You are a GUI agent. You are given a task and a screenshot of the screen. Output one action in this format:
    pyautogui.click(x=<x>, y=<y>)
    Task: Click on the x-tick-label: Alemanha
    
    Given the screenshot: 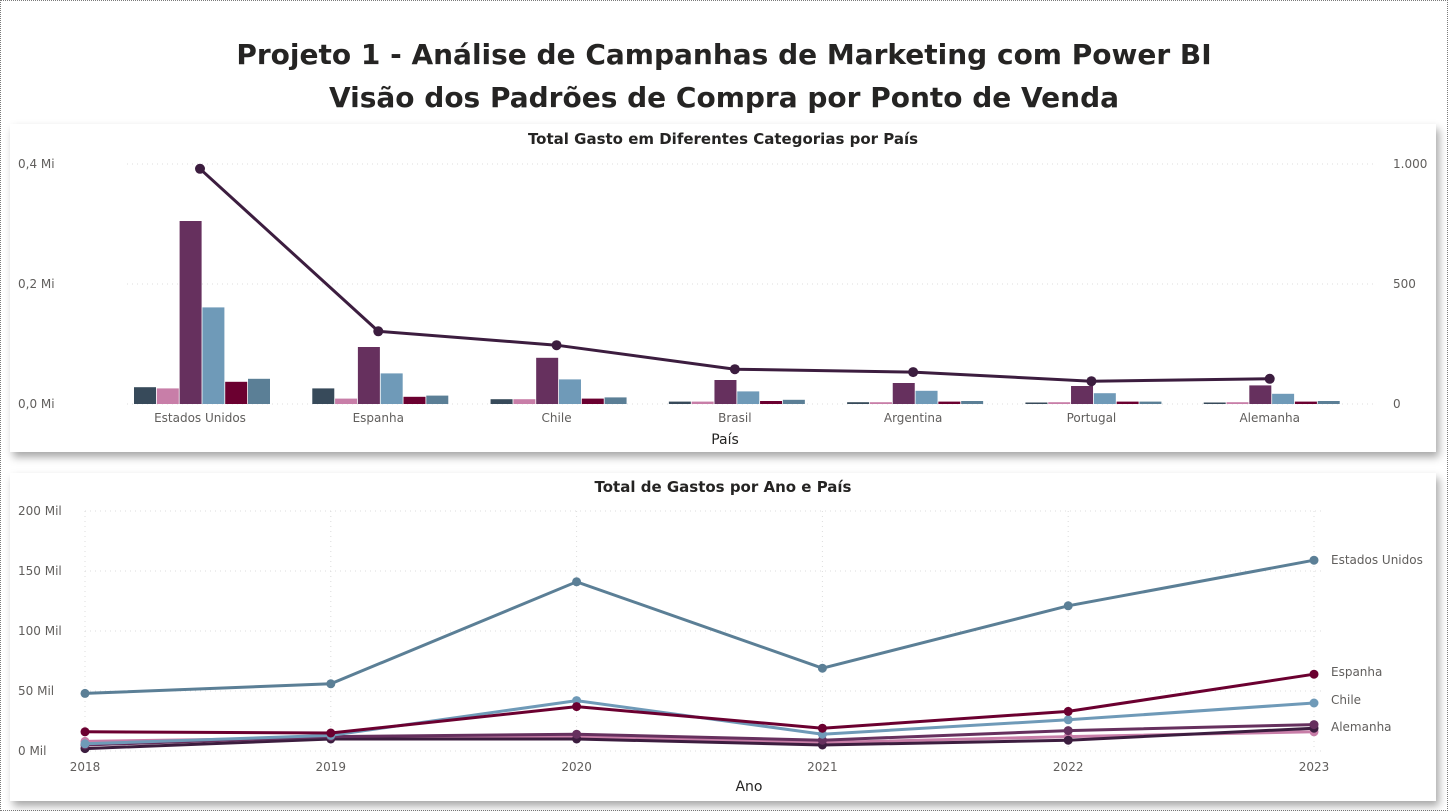 What is the action you would take?
    pyautogui.click(x=1269, y=418)
    